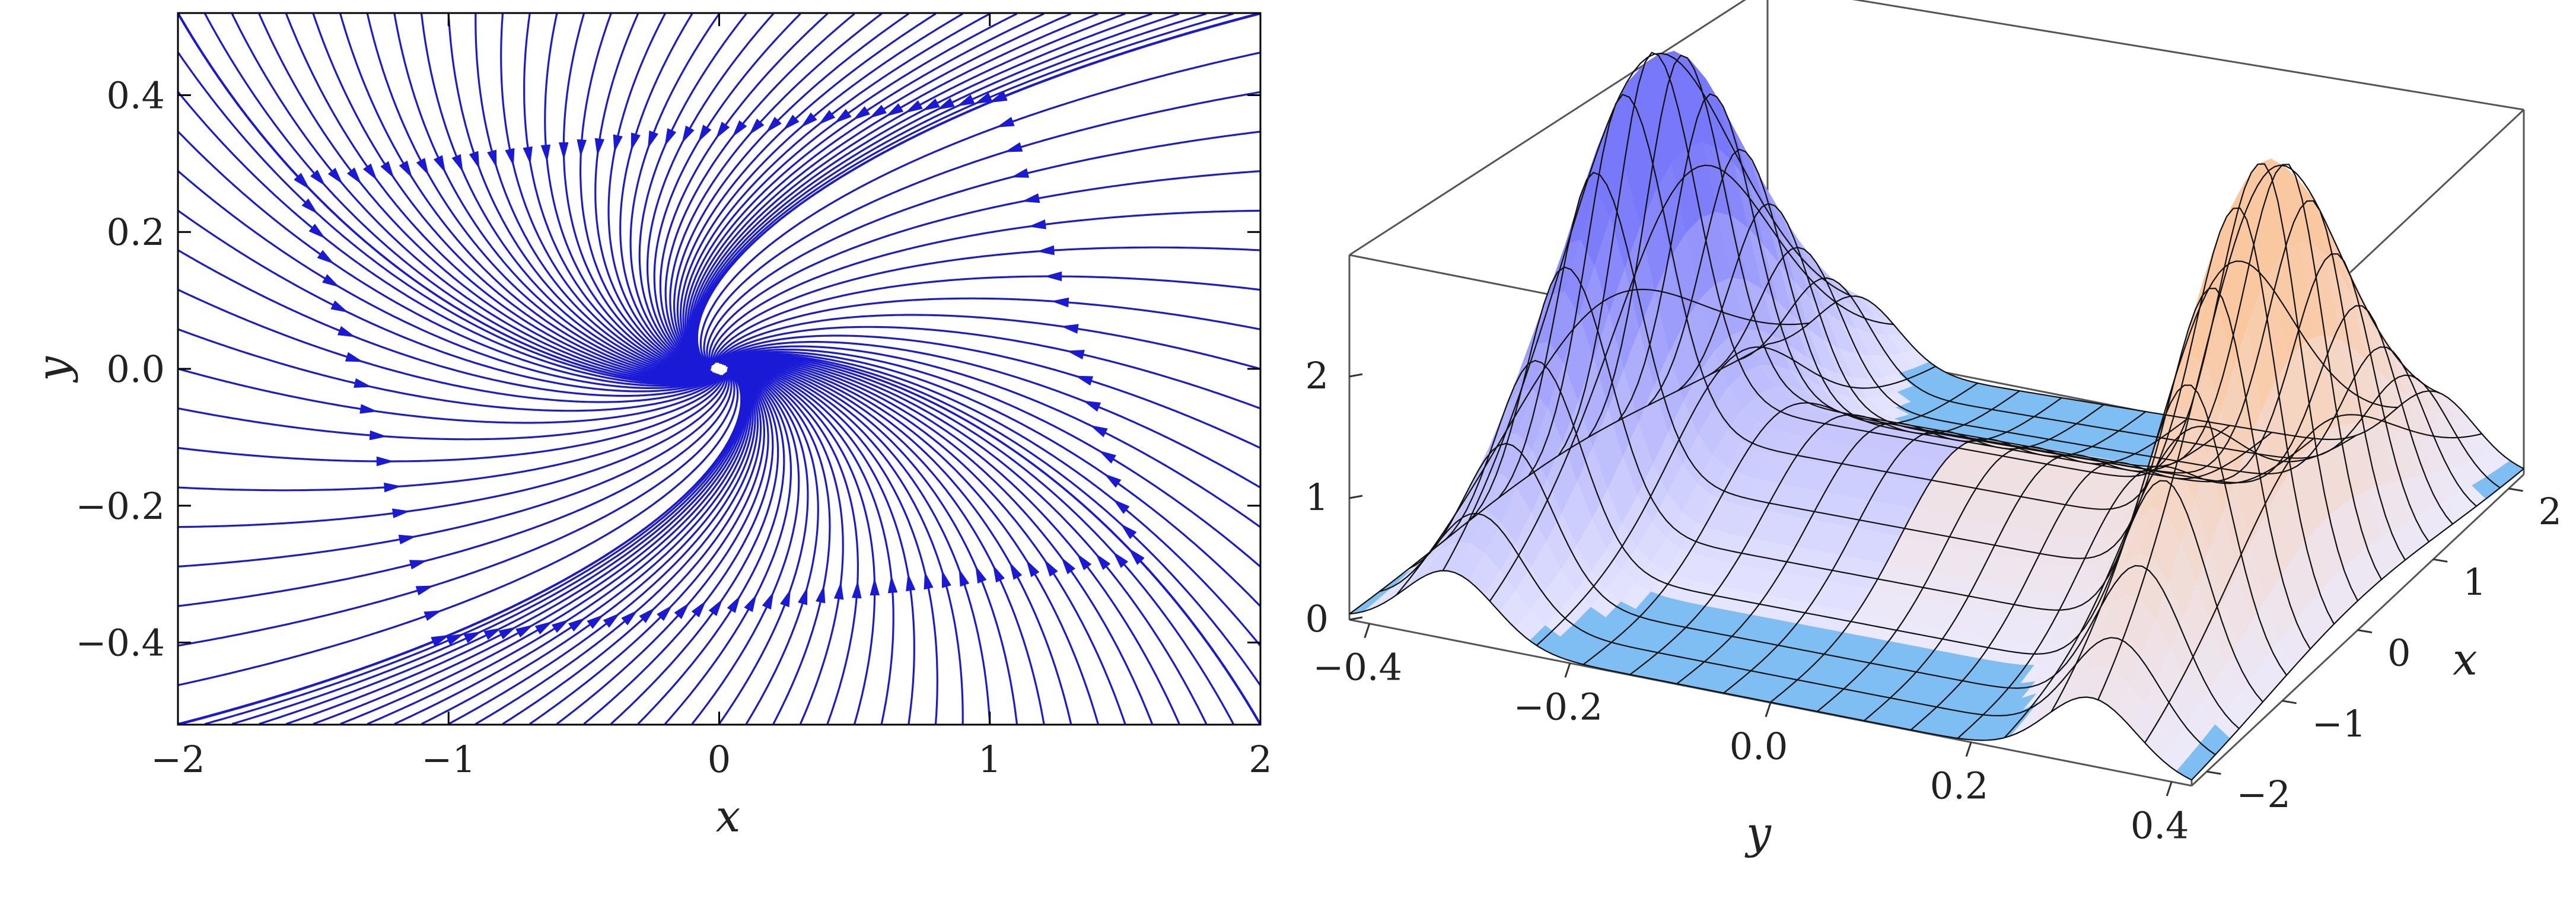 This screenshot has width=2576, height=915. Describe the element at coordinates (1358, 667) in the screenshot. I see `y-tick-label: −0.4` at that location.